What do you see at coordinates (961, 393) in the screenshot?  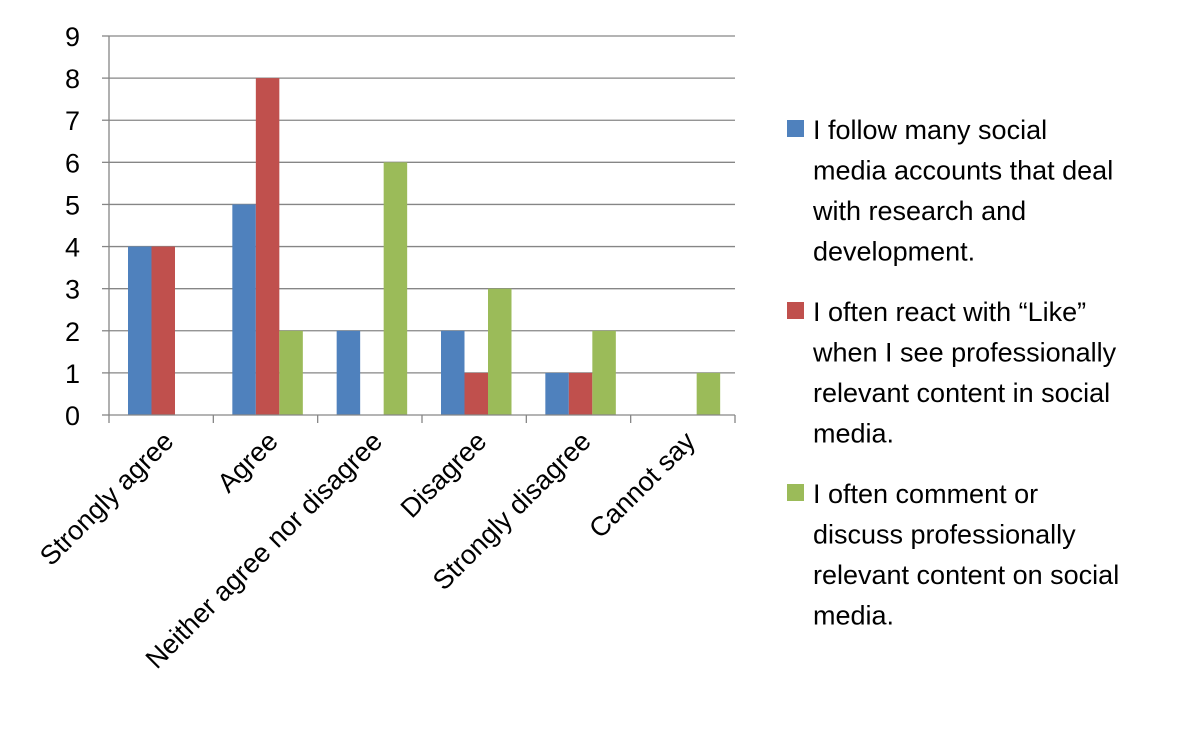 I see `legend-label-line: relevant content in social` at bounding box center [961, 393].